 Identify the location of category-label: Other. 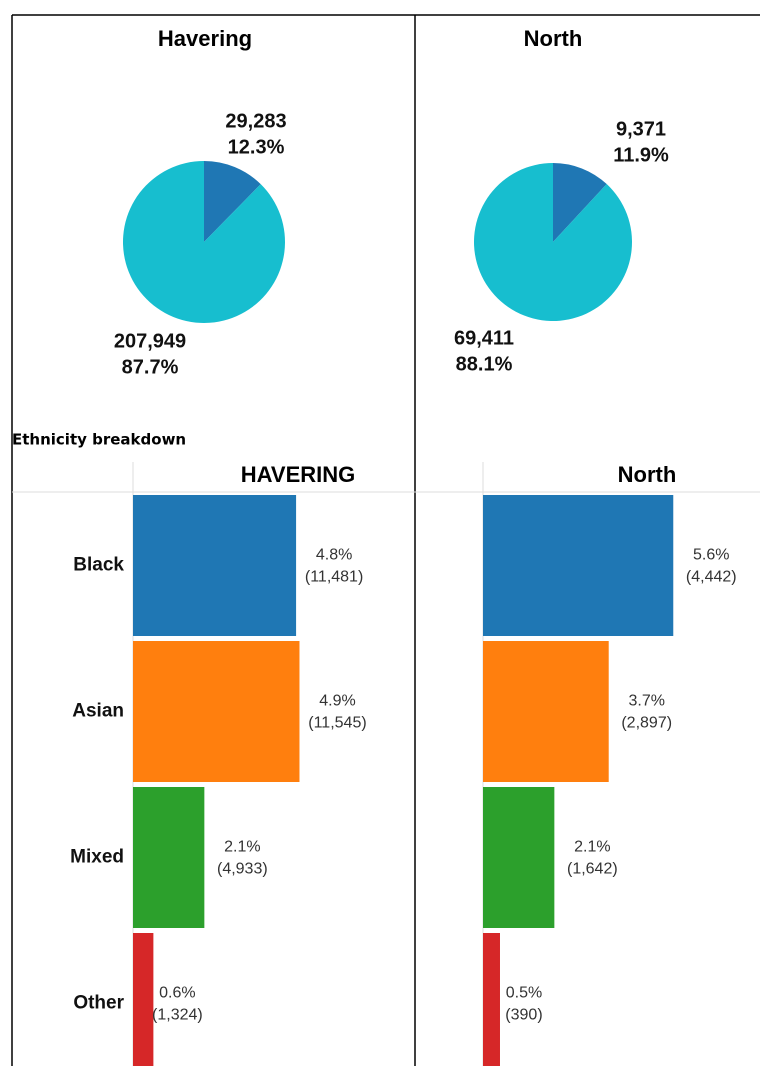
(98, 1003).